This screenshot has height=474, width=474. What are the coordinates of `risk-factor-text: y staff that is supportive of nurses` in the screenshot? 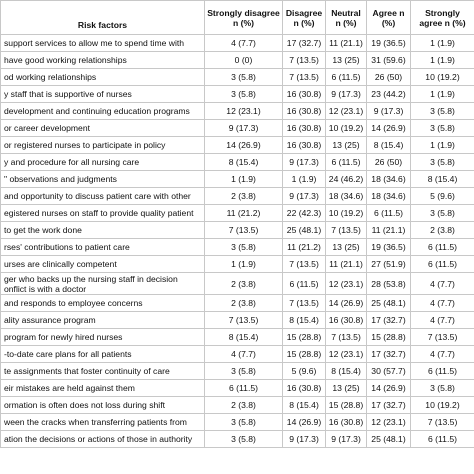 It's located at (68, 94).